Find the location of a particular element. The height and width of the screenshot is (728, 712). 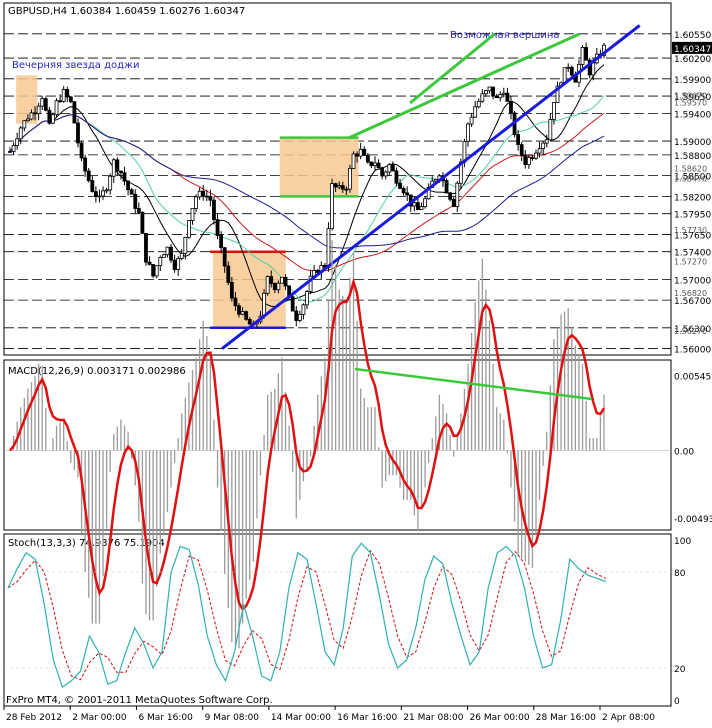

x-tick-label: 9 Mar 08:00 is located at coordinates (232, 718).